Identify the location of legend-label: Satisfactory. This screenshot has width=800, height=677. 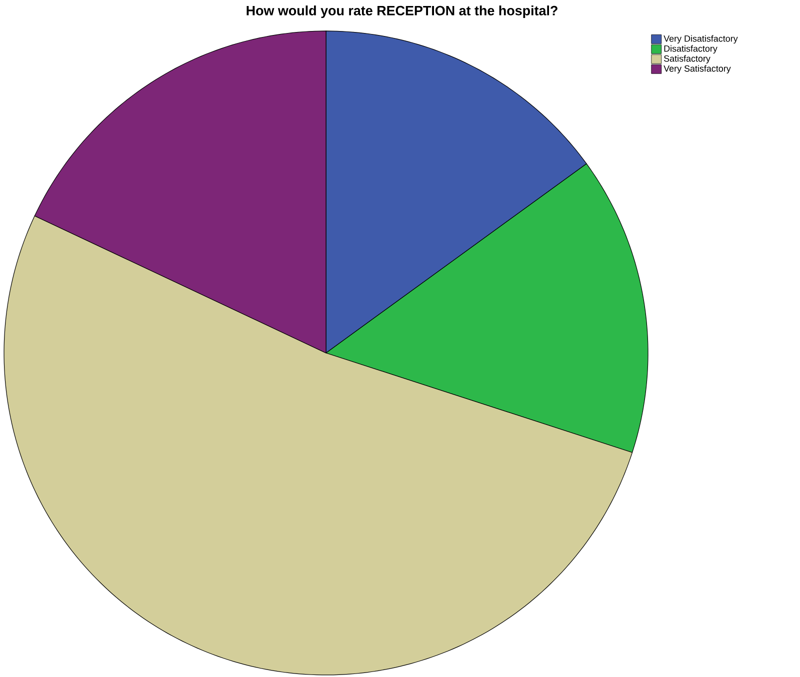
(687, 59).